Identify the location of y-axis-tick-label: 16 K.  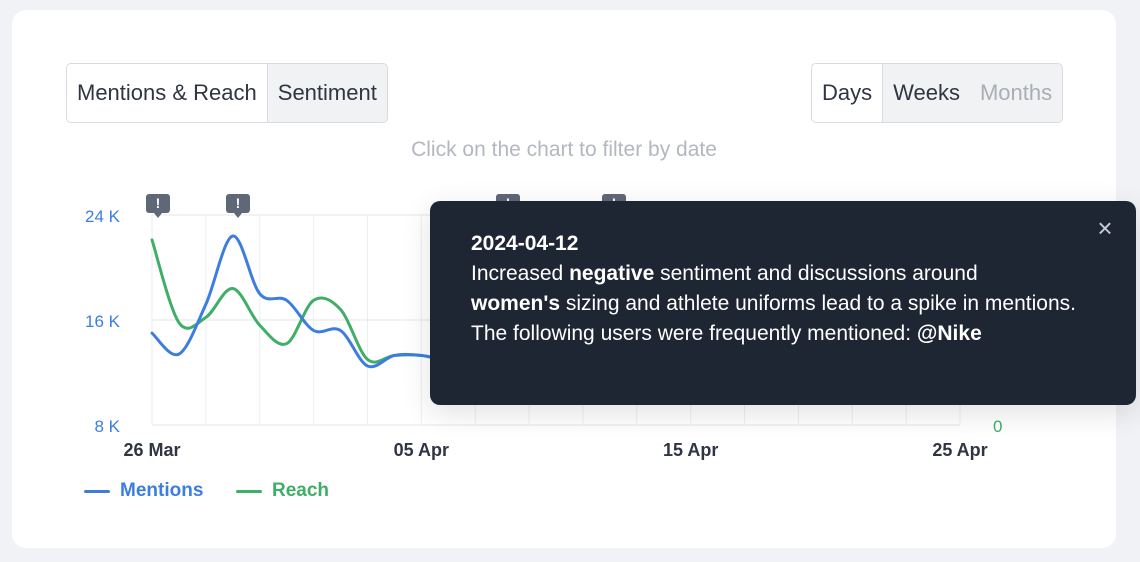
(103, 321).